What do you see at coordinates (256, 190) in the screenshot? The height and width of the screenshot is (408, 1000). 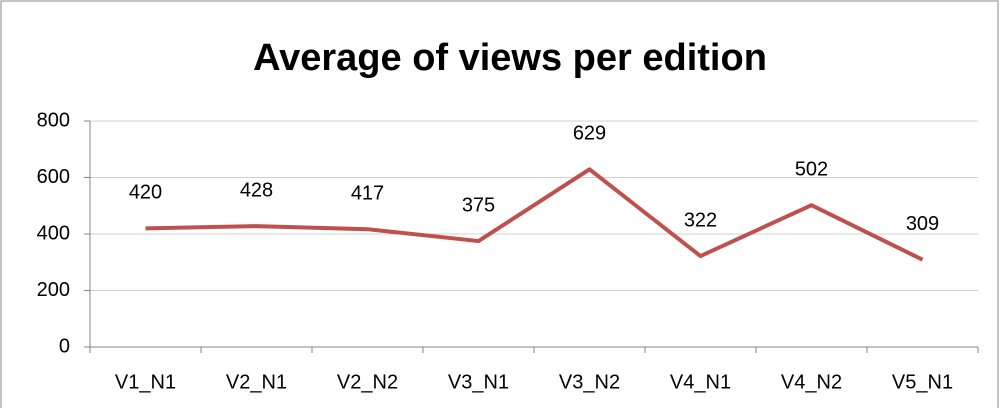 I see `data-label: 428` at bounding box center [256, 190].